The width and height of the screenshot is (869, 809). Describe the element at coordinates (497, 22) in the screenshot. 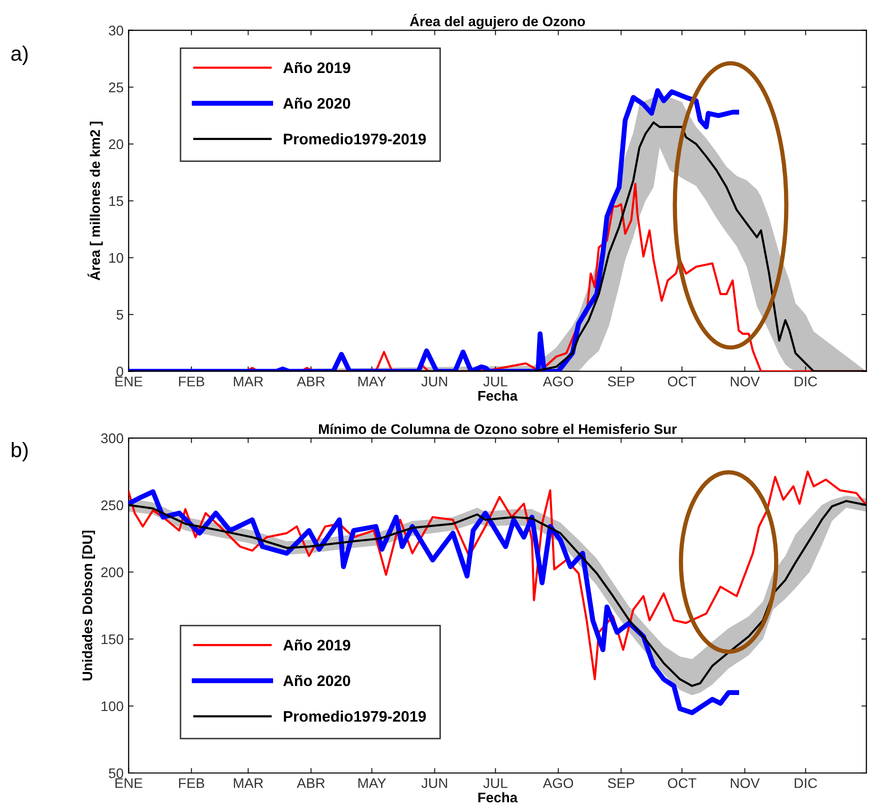

I see `chart-title: Área del agujero de Ozono` at that location.